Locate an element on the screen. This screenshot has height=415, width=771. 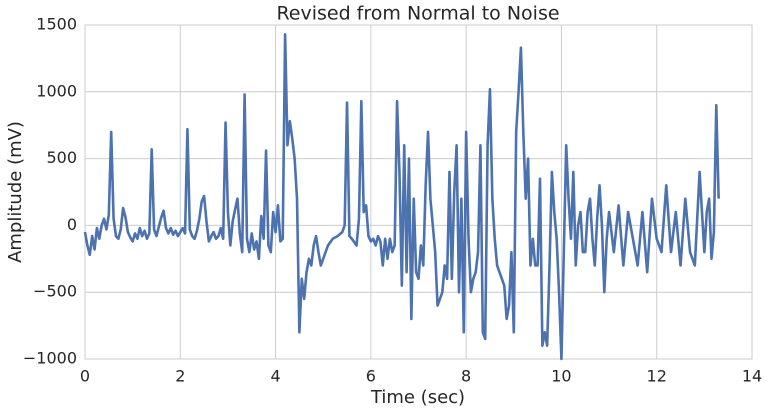
y-tick-label: −1000 is located at coordinates (50, 358).